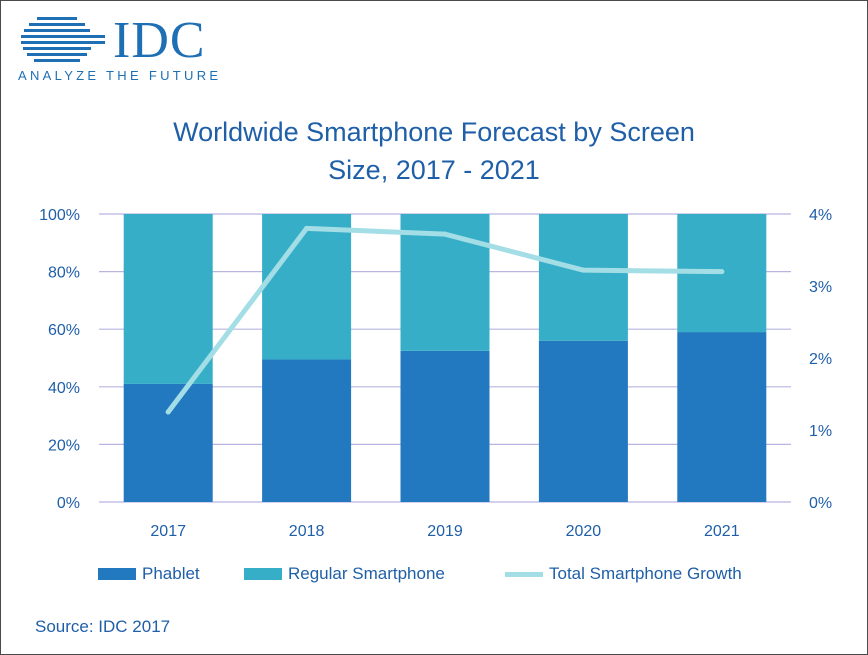 This screenshot has width=868, height=655. I want to click on legend-swatch-regular, so click(263, 574).